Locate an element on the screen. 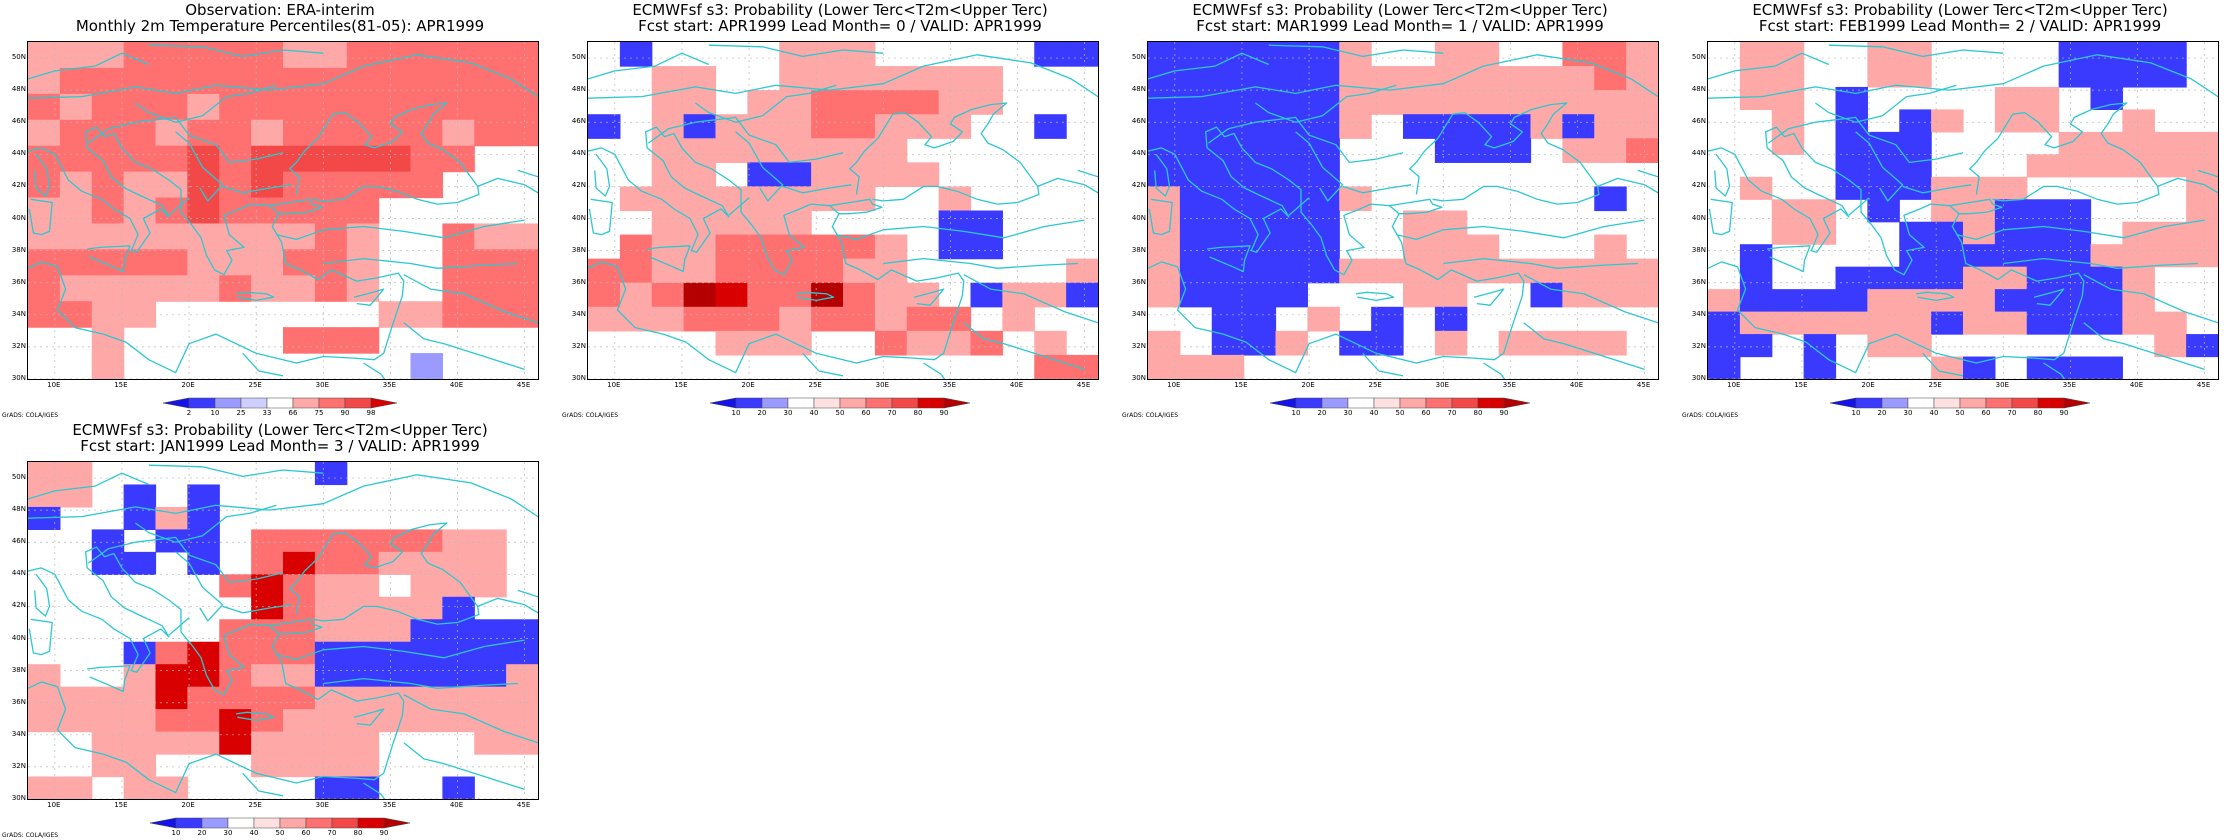 This screenshot has width=2240, height=840. lon-tick-label: 10E is located at coordinates (54, 385).